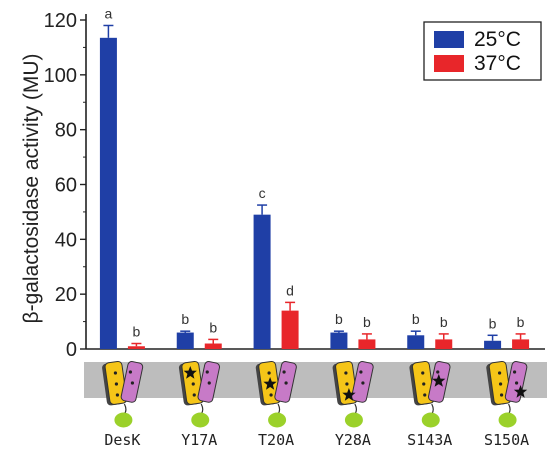  I want to click on category-label-y28a: Y28A, so click(353, 440).